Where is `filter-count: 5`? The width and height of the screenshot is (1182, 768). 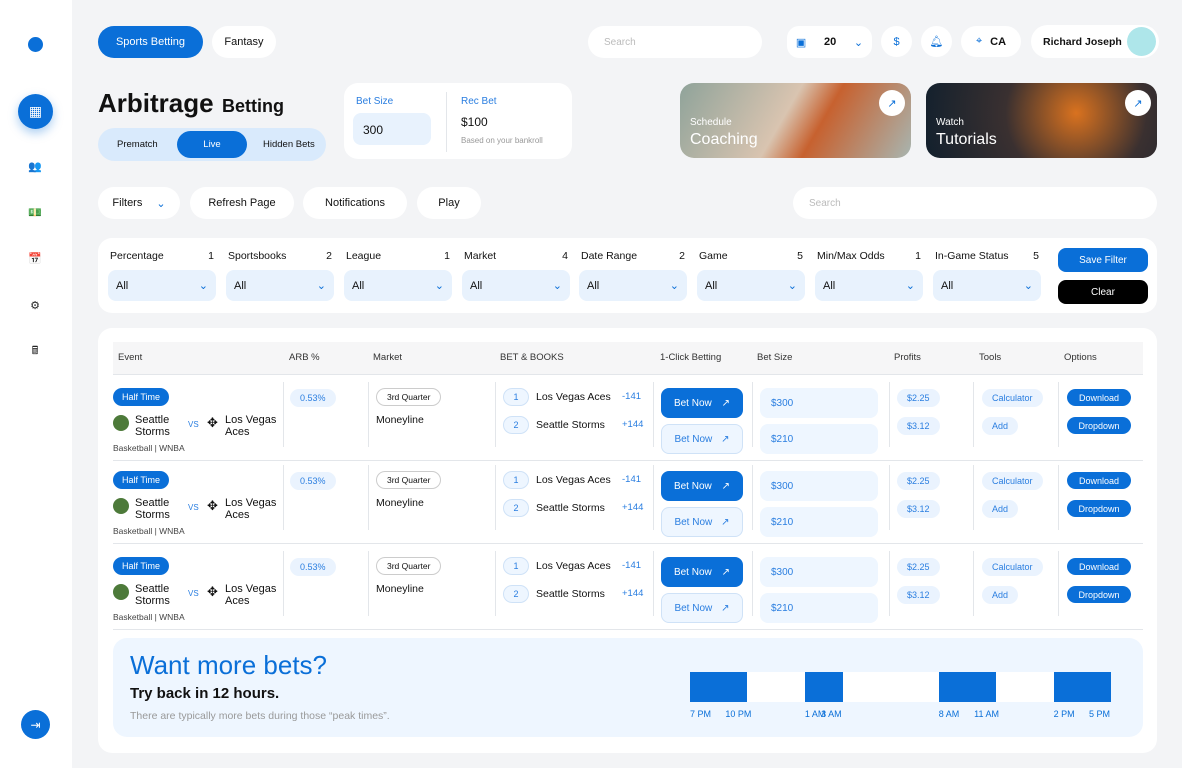 filter-count: 5 is located at coordinates (800, 256).